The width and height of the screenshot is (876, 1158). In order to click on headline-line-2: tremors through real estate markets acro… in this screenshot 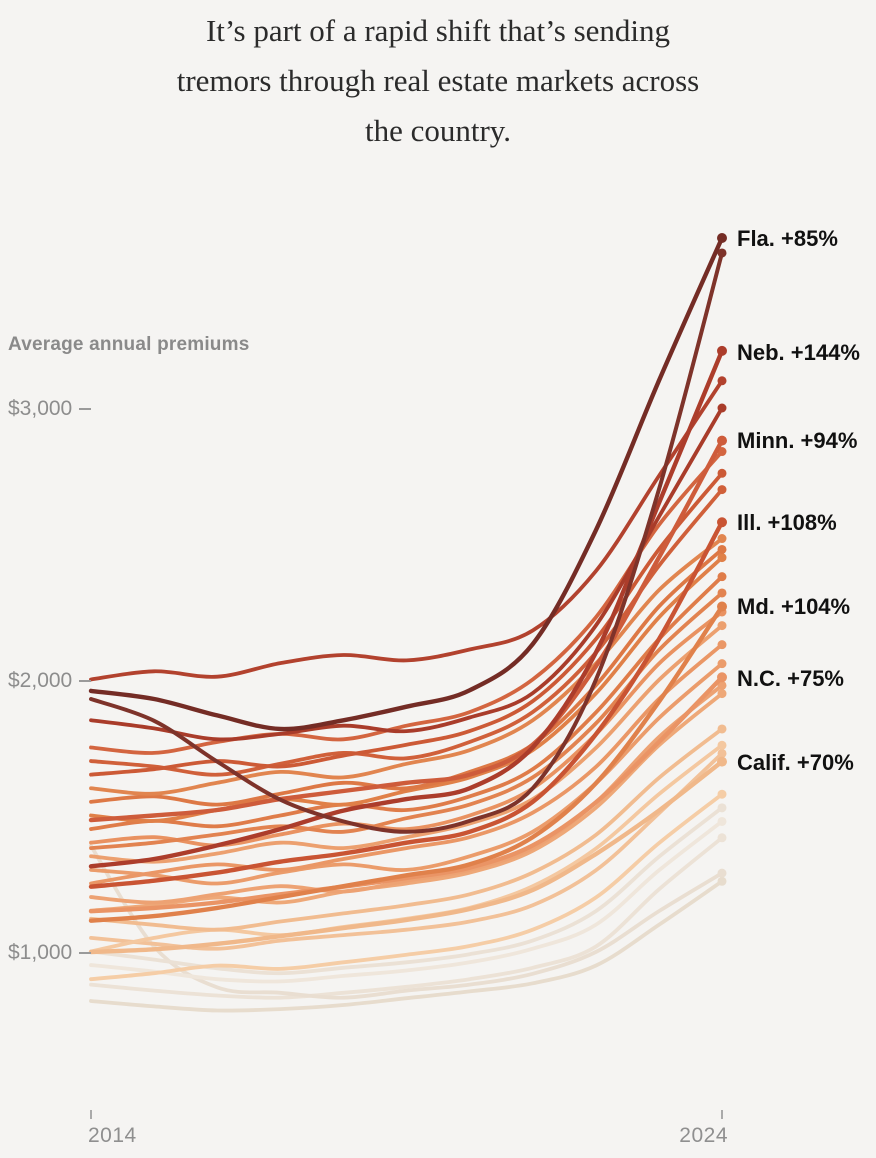, I will do `click(438, 80)`.